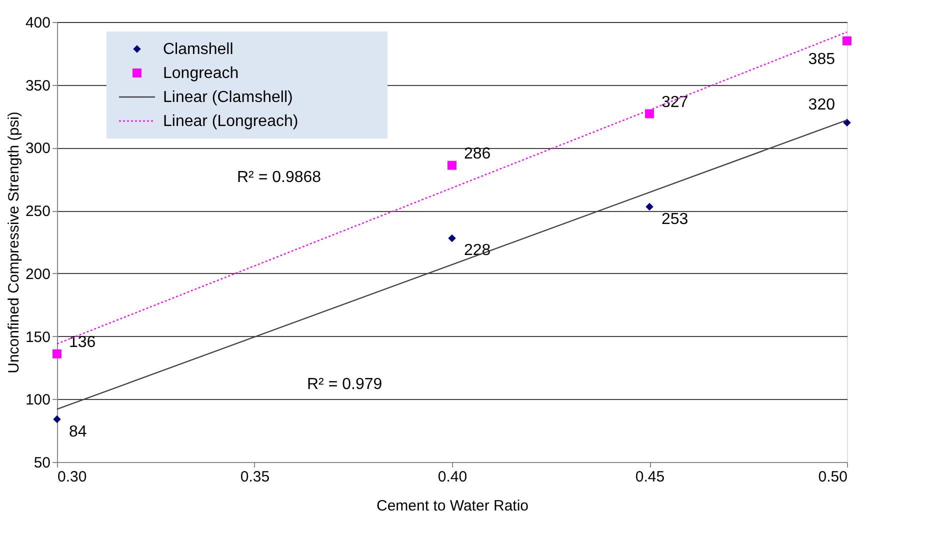  What do you see at coordinates (452, 506) in the screenshot?
I see `x-axis-title: Cement to Water Ratio` at bounding box center [452, 506].